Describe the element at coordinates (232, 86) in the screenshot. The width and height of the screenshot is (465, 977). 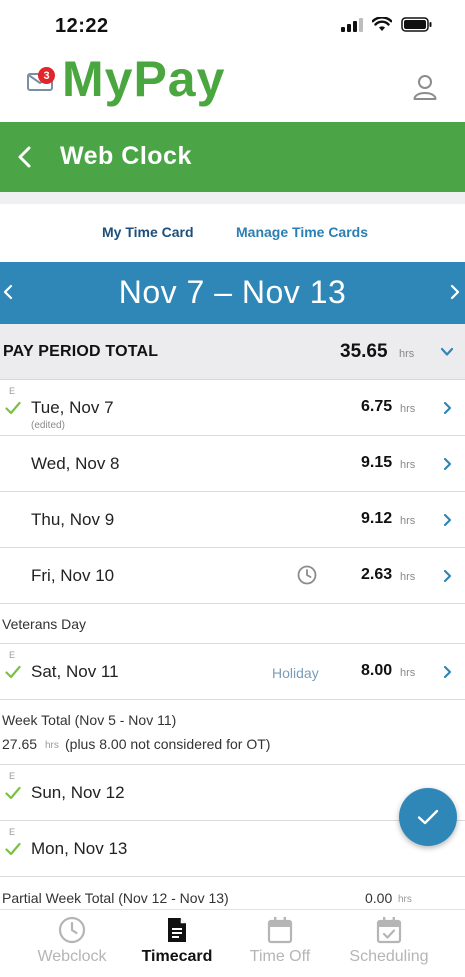
I see `app-header: 3 MyPay` at that location.